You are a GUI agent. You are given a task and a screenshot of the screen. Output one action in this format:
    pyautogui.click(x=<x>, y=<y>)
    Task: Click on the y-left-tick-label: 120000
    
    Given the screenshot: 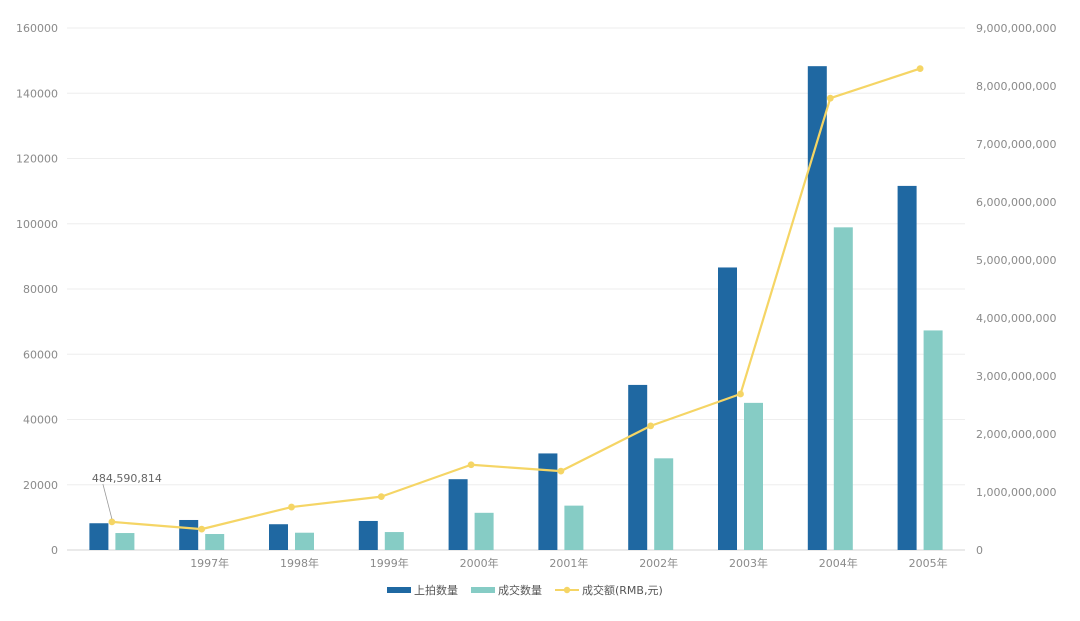 What is the action you would take?
    pyautogui.click(x=37, y=159)
    